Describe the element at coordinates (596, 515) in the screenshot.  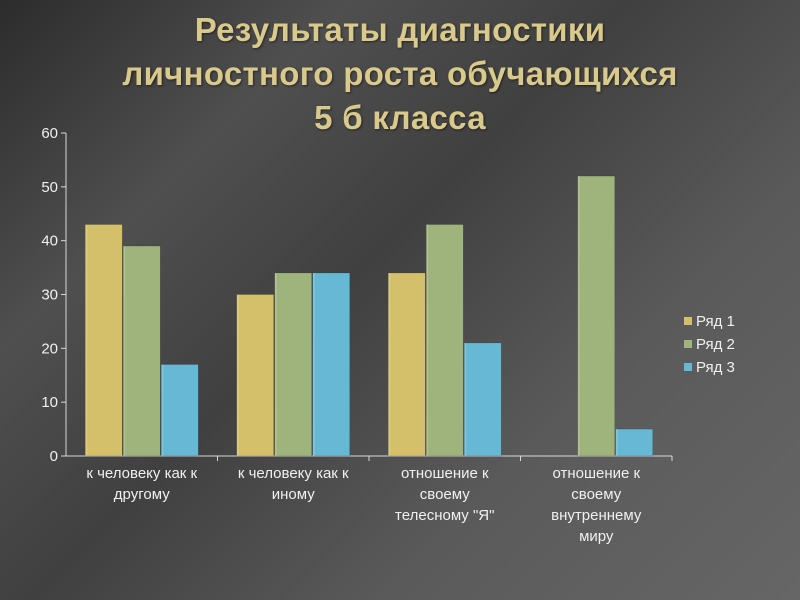
I see `x-category-label: внутреннему` at that location.